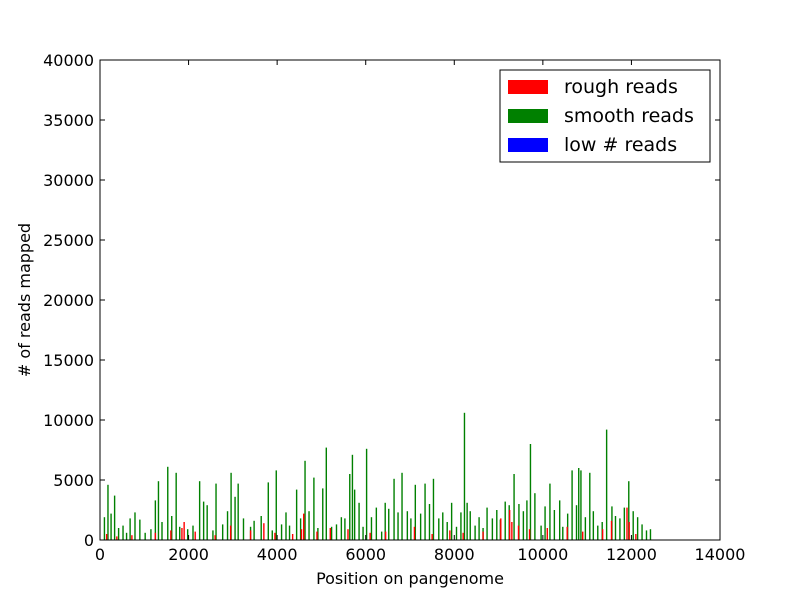 The image size is (800, 600). I want to click on x-tick-label: 10000, so click(542, 554).